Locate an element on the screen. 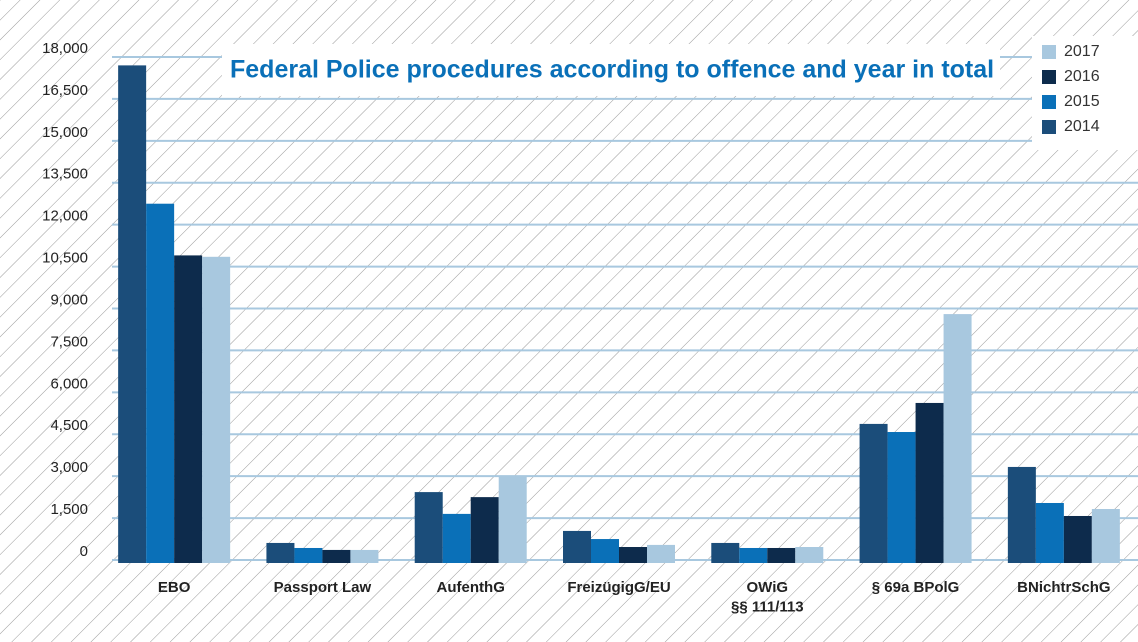 The height and width of the screenshot is (642, 1138). legend-label: 2017 is located at coordinates (1082, 51).